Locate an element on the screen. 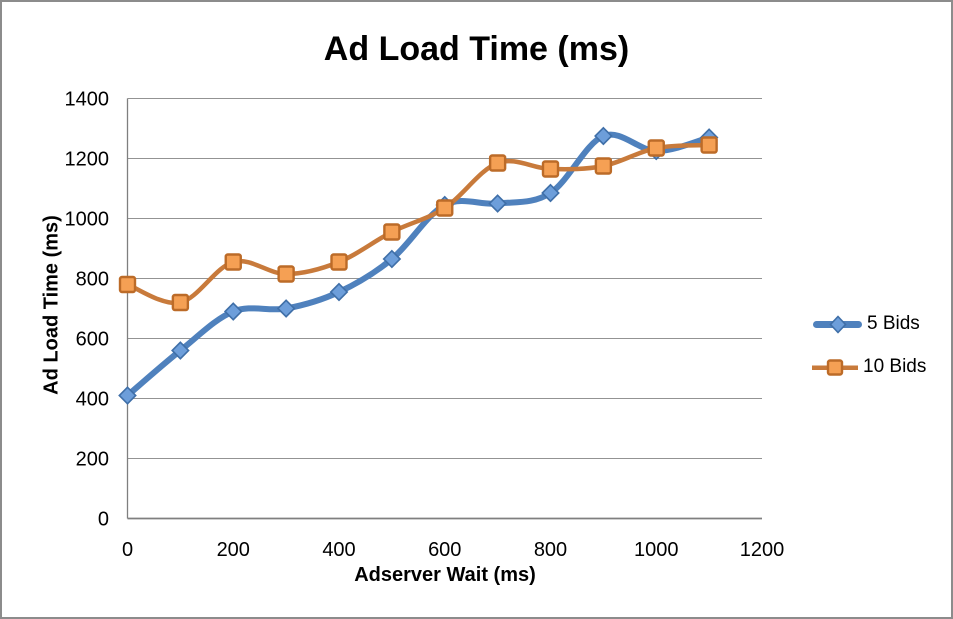  legend-item-5-bids: 5 Bids is located at coordinates (869, 323).